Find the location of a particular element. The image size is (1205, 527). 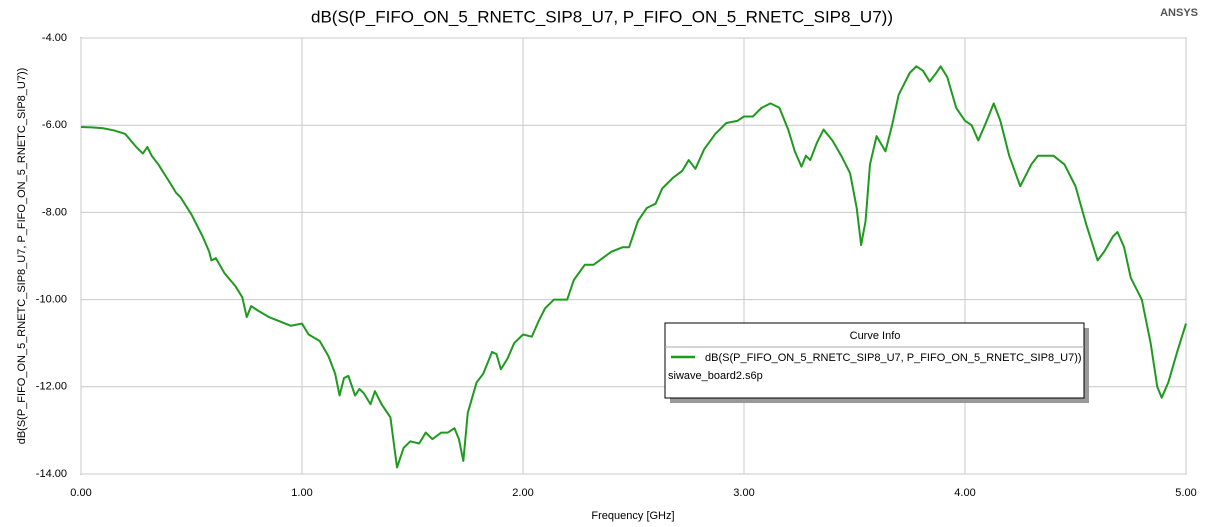

y-tick-label: -10.00 is located at coordinates (51, 300).